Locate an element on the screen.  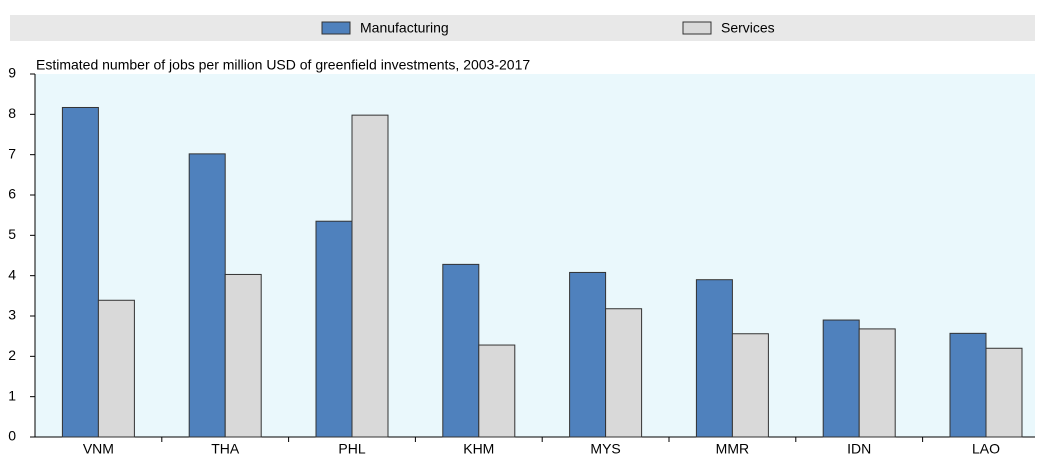
x-tick-label: PHL is located at coordinates (351, 449).